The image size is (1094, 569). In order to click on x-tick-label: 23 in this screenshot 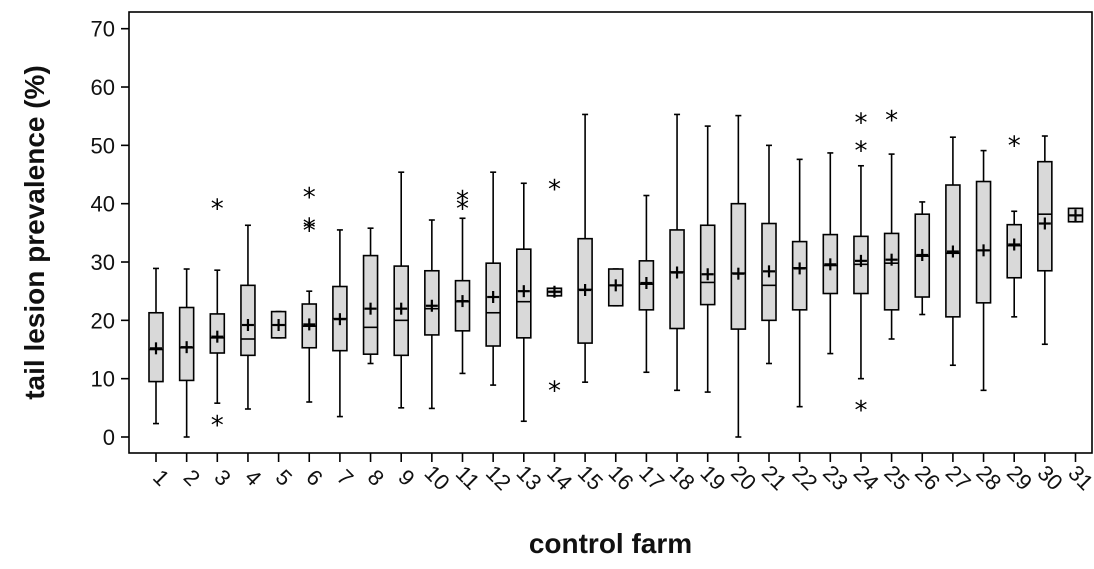, I will do `click(835, 477)`.